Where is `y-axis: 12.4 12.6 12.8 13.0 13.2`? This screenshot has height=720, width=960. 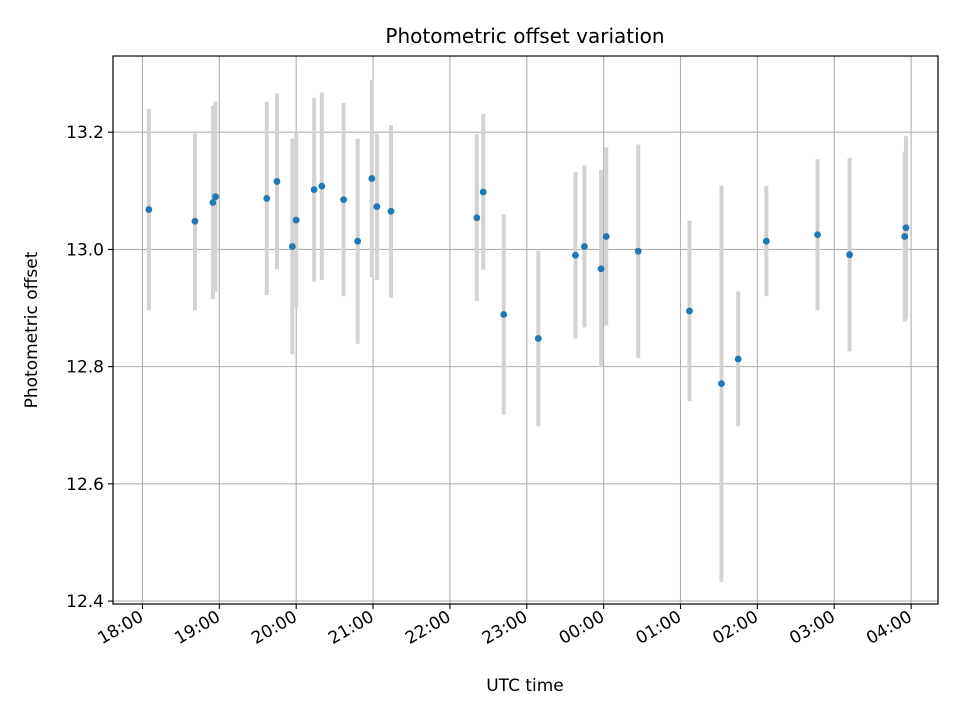 y-axis: 12.4 12.6 12.8 13.0 13.2 is located at coordinates (89, 367).